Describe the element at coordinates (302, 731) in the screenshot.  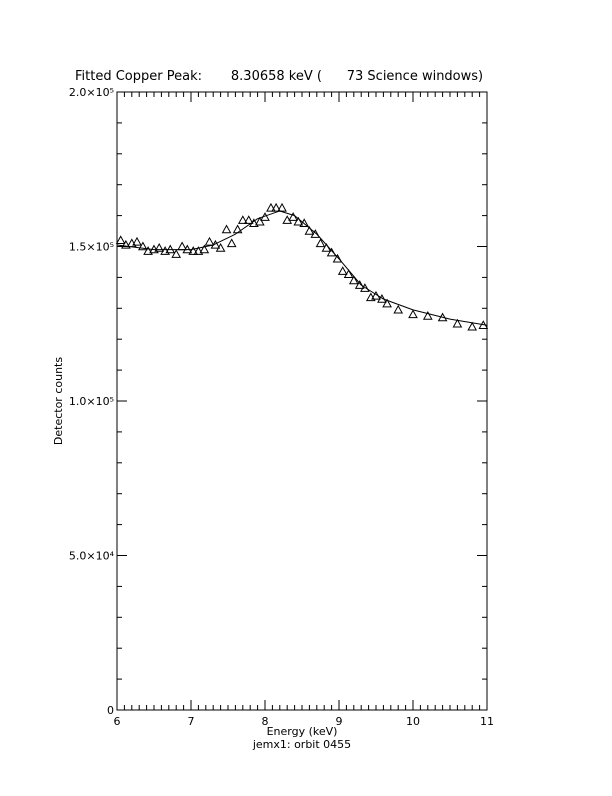
I see `x-axis-label: Energy (keV)` at that location.